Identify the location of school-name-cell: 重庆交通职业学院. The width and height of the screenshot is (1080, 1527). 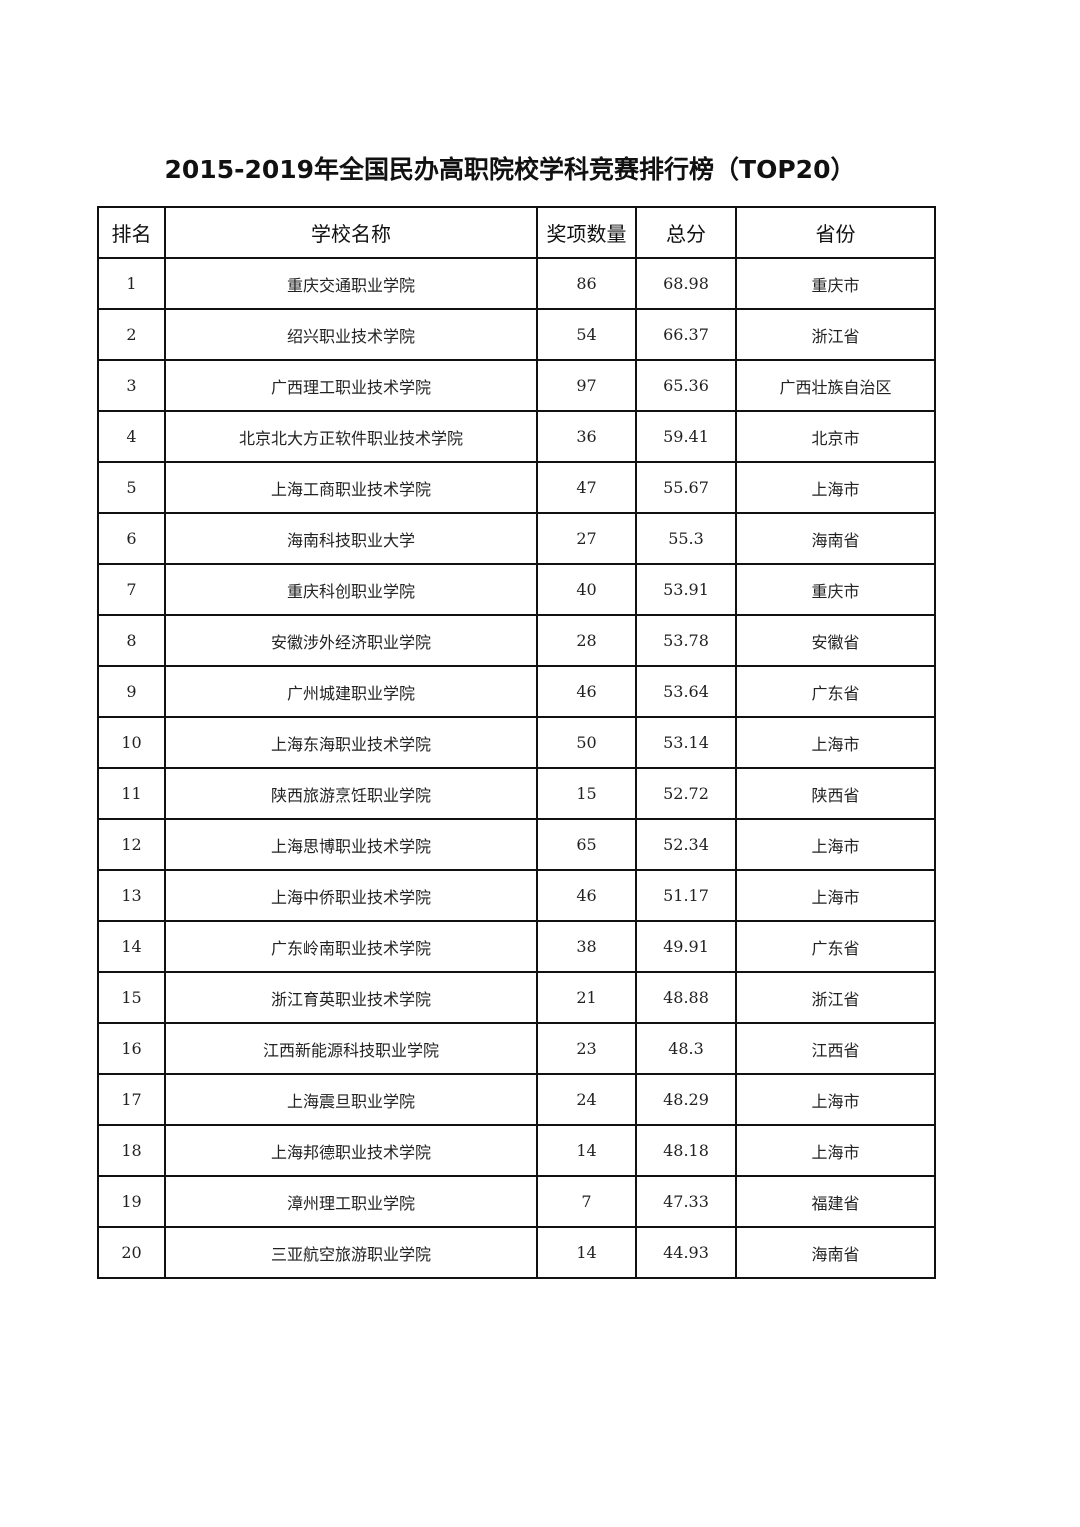
(351, 283).